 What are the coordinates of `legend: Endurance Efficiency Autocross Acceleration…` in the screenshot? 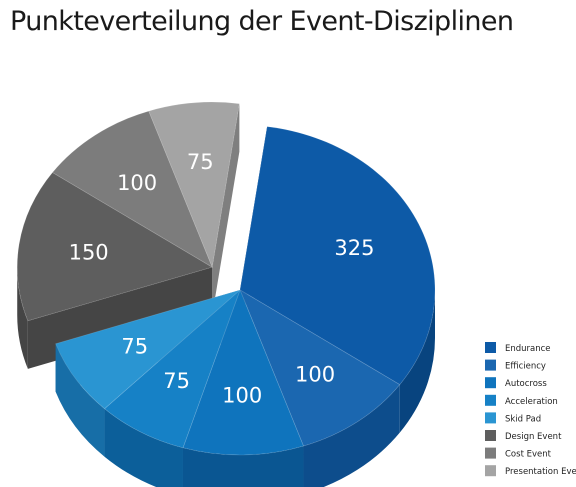 It's located at (530, 409).